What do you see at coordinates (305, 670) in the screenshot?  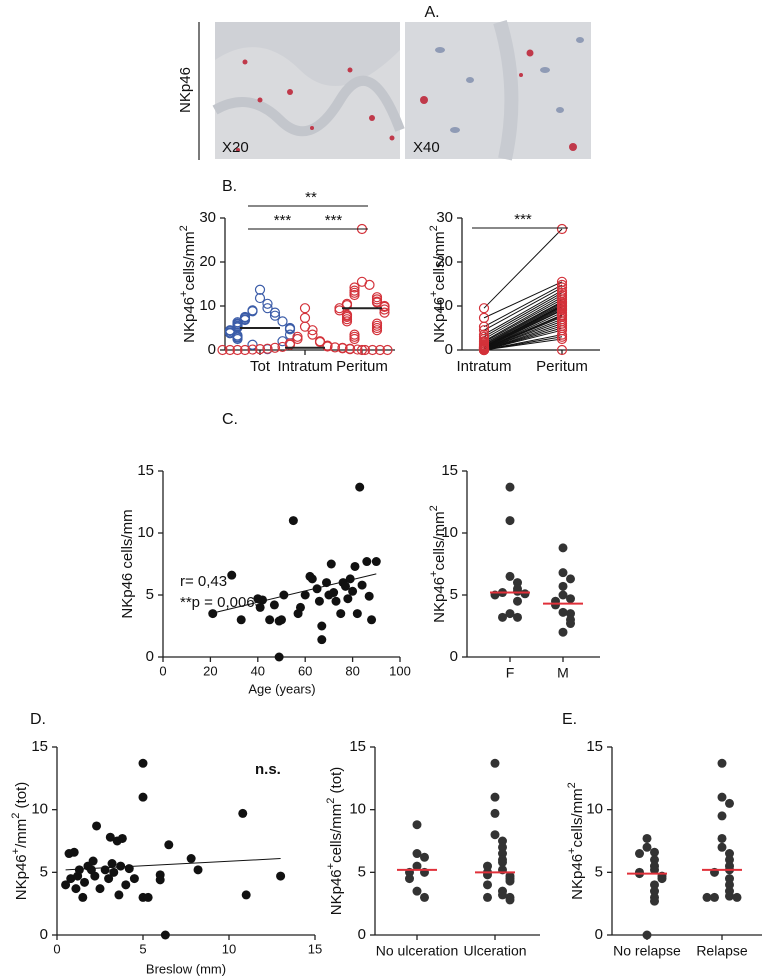 I see `x-tick-label: 60` at bounding box center [305, 670].